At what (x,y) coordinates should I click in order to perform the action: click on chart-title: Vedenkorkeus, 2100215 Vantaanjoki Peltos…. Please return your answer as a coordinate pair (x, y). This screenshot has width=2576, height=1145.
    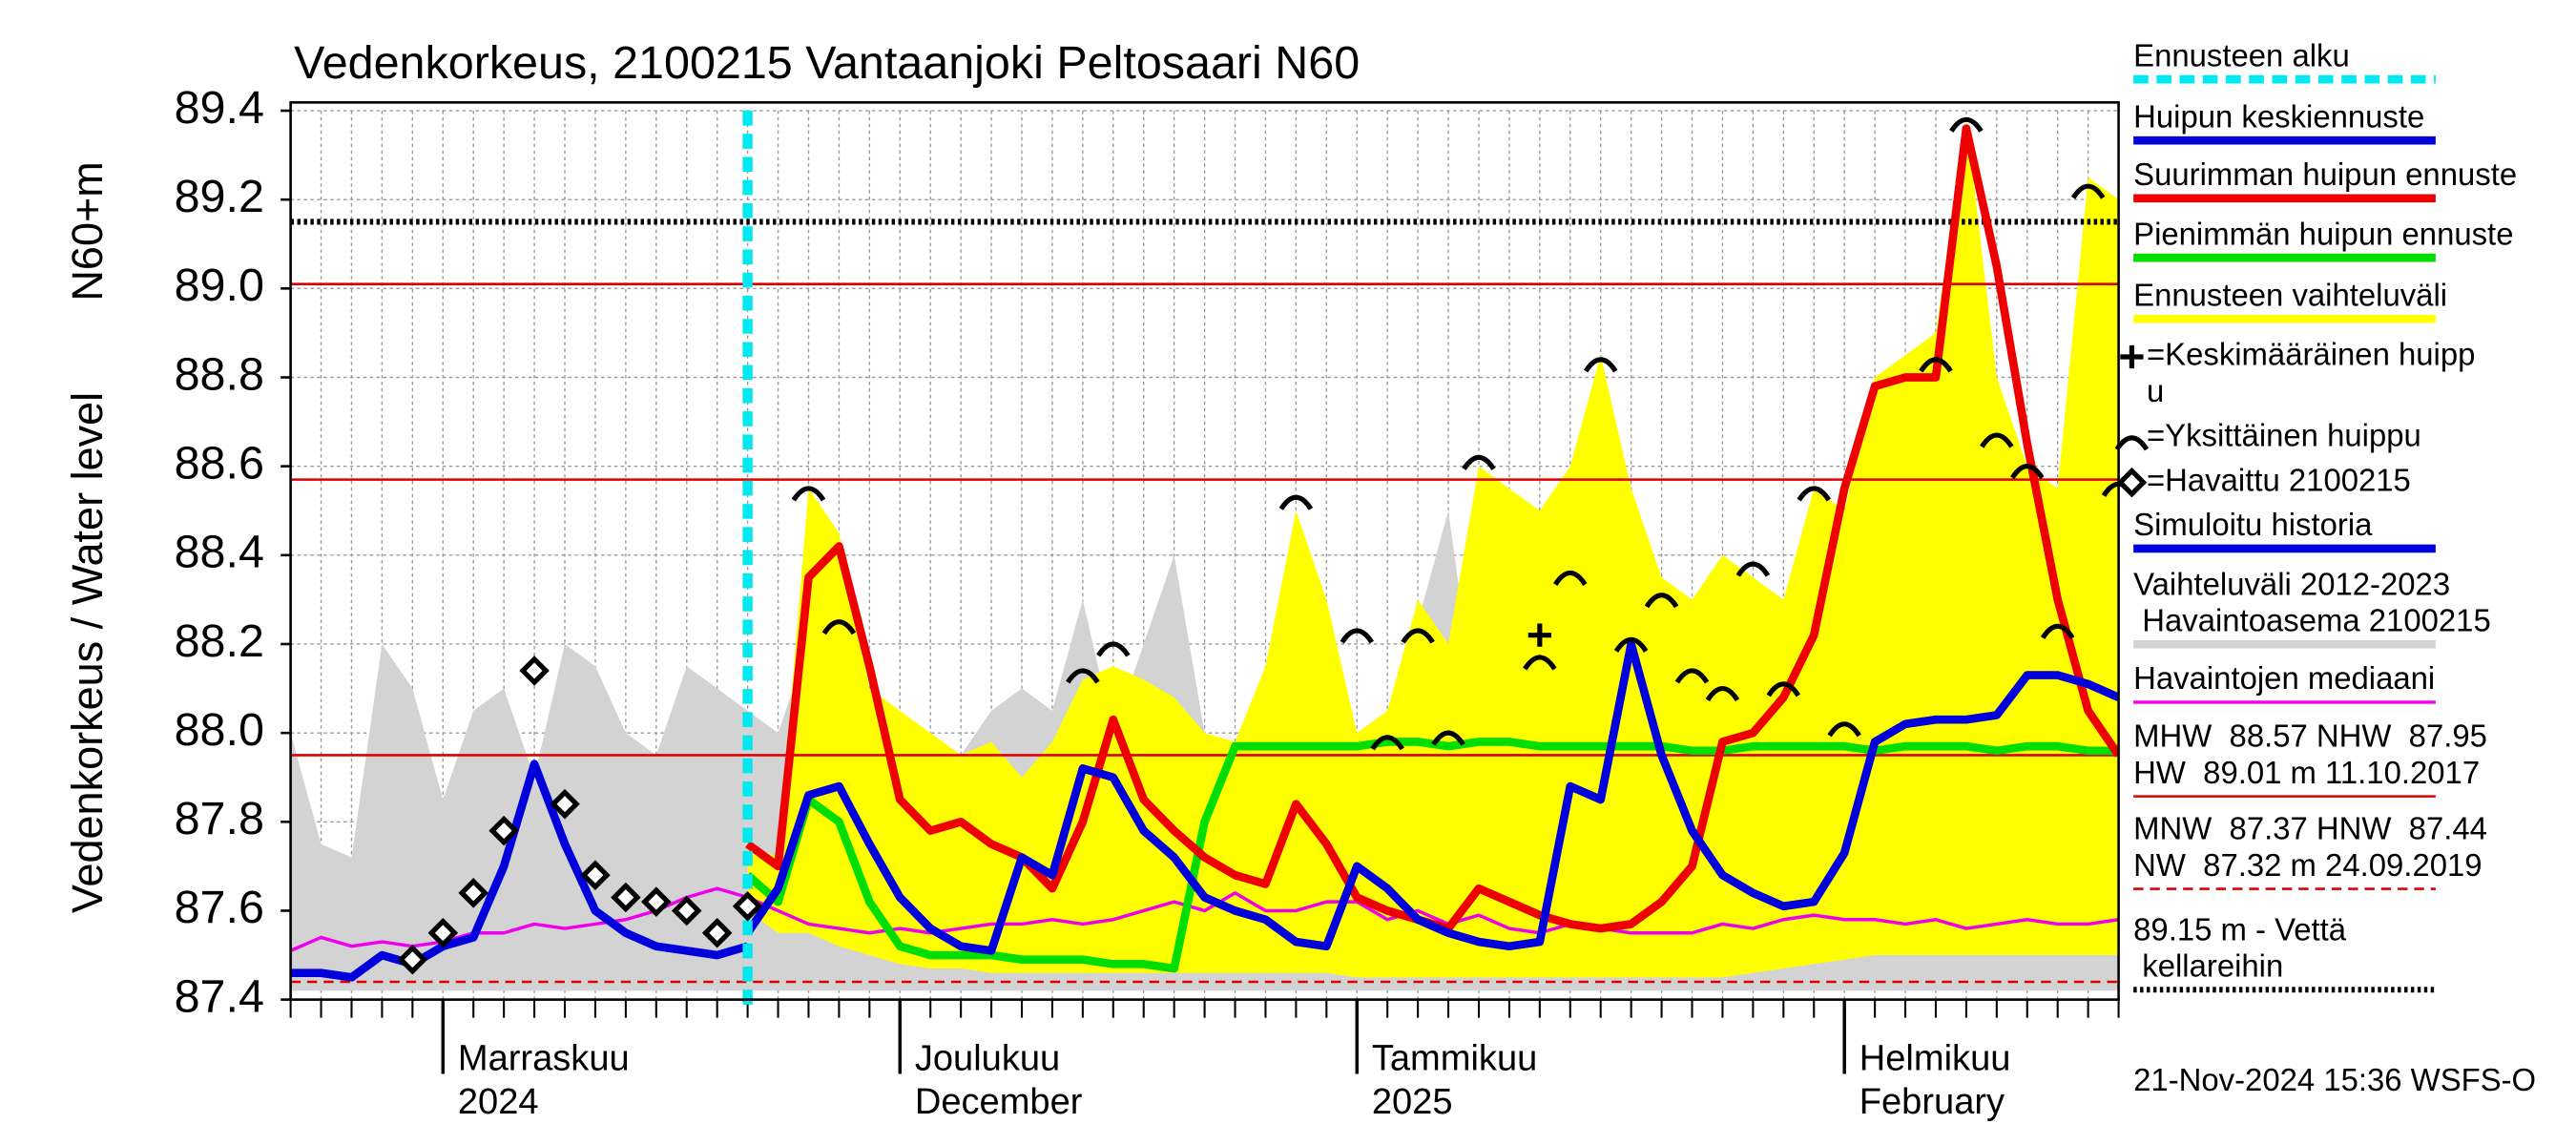
    Looking at the image, I should click on (827, 63).